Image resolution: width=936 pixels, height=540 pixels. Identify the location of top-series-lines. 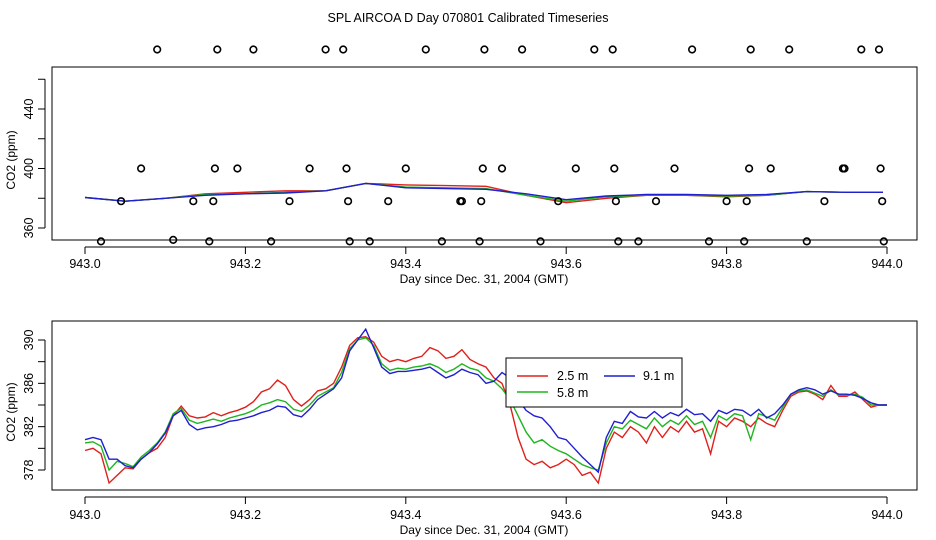
(483, 193).